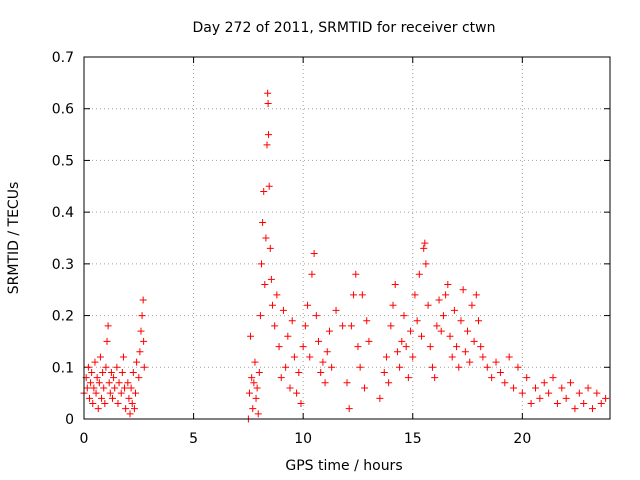 This screenshot has height=480, width=640. I want to click on x-tick-label: 10, so click(303, 439).